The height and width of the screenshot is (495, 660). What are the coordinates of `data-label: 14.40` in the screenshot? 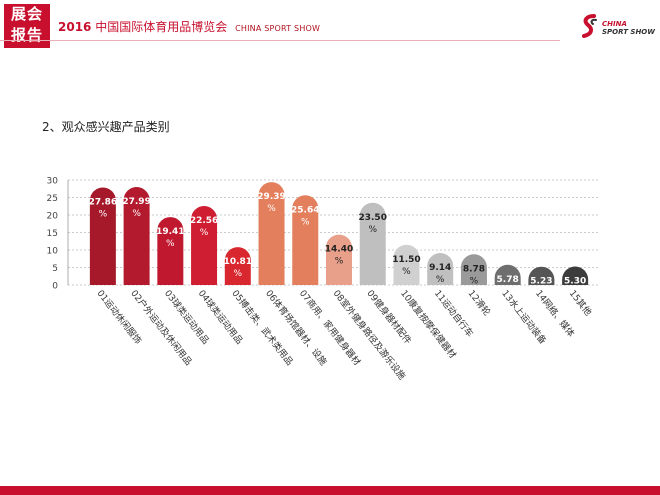 It's located at (339, 250).